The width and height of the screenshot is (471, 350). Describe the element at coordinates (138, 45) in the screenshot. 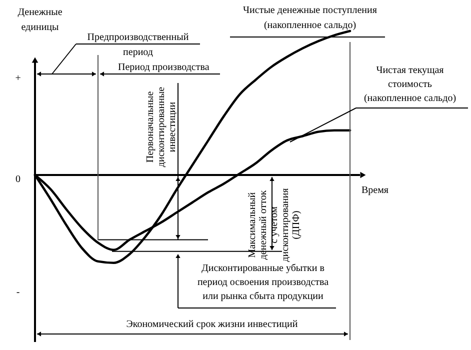

I see `annotation: Предпроизводственный период` at that location.